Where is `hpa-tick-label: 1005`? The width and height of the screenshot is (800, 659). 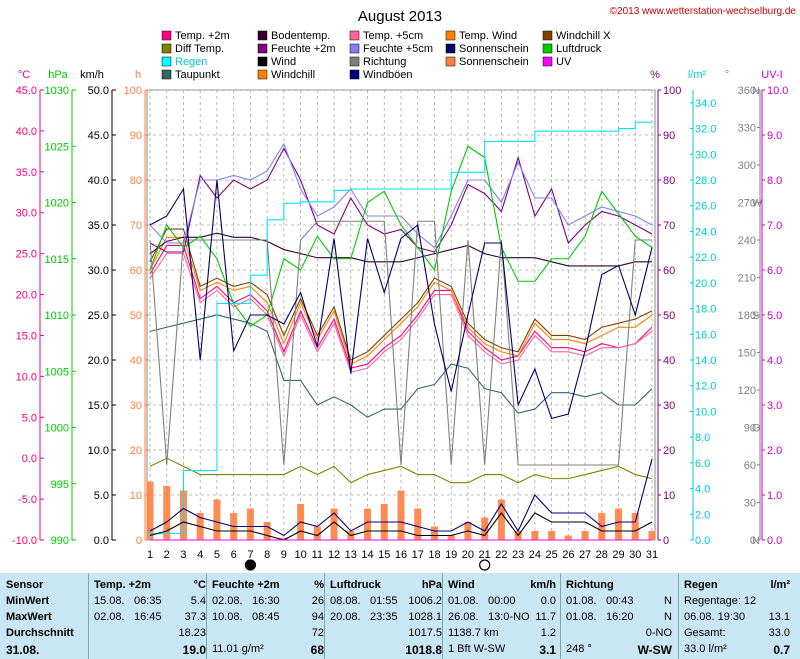
hpa-tick-label: 1005 is located at coordinates (57, 372).